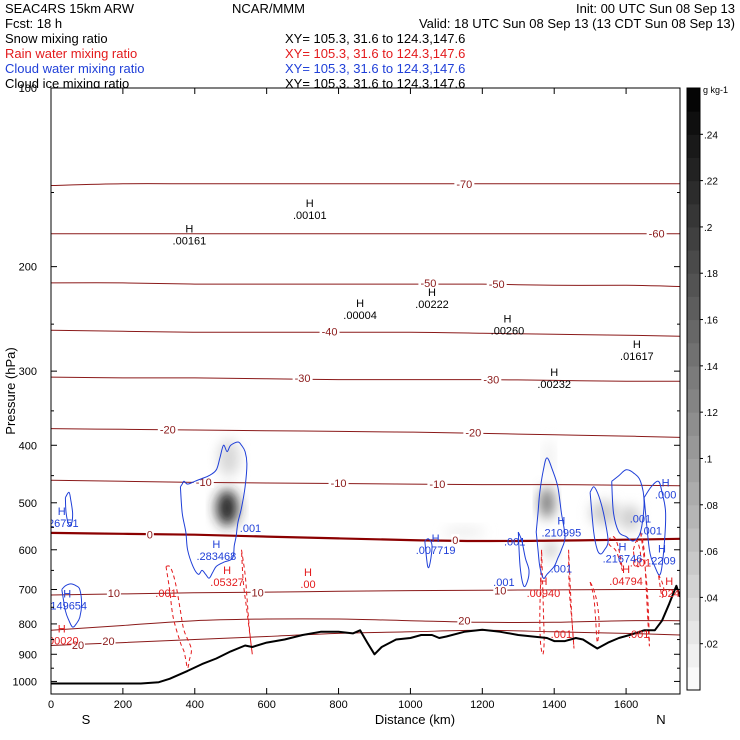  Describe the element at coordinates (711, 182) in the screenshot. I see `colorbar-tick-label: .22` at that location.